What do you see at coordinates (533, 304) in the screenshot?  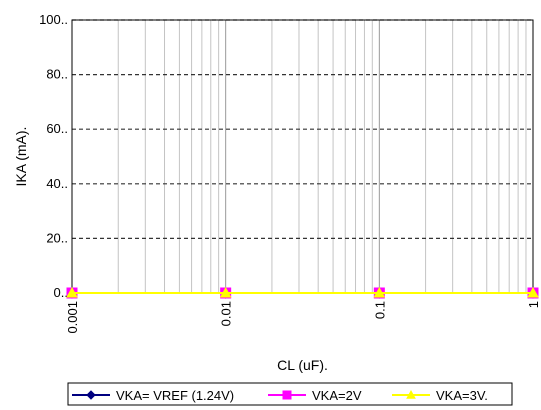 I see `x-tick-label: 1` at bounding box center [533, 304].